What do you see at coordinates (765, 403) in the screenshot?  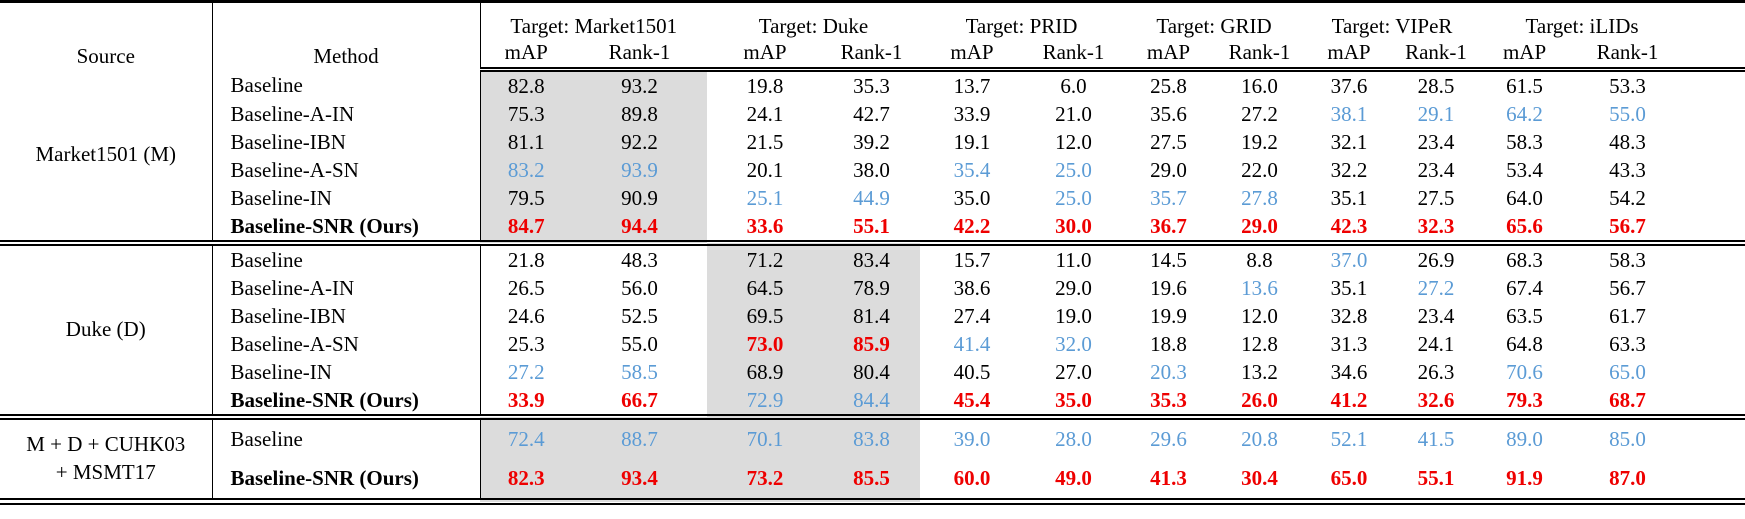 I see `metric-value: 72.9` at bounding box center [765, 403].